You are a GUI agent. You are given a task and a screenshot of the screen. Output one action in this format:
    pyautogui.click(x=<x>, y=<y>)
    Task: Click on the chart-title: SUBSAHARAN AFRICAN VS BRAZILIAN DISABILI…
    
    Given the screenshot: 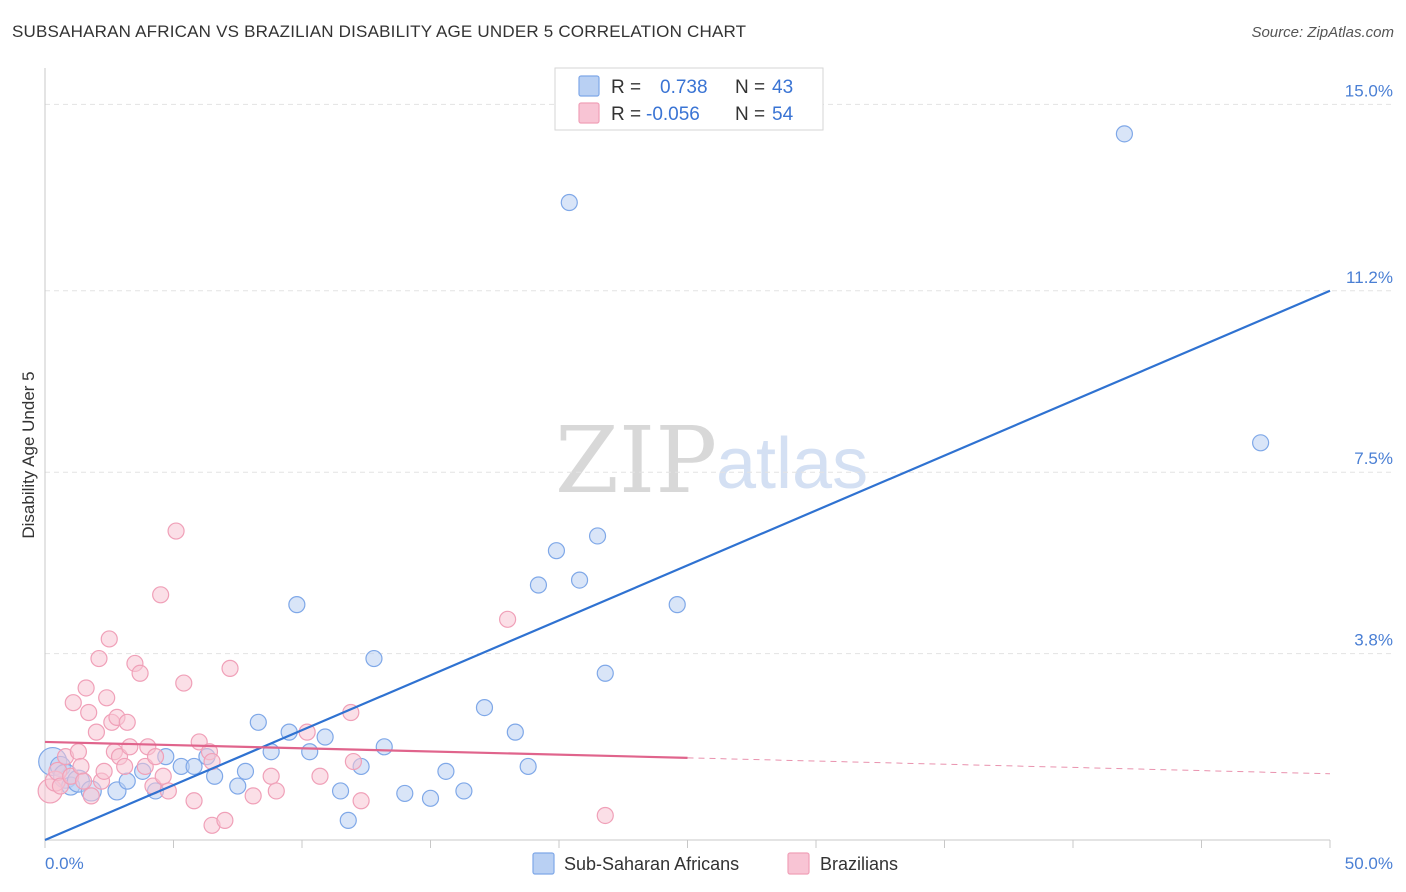 What is the action you would take?
    pyautogui.click(x=379, y=31)
    